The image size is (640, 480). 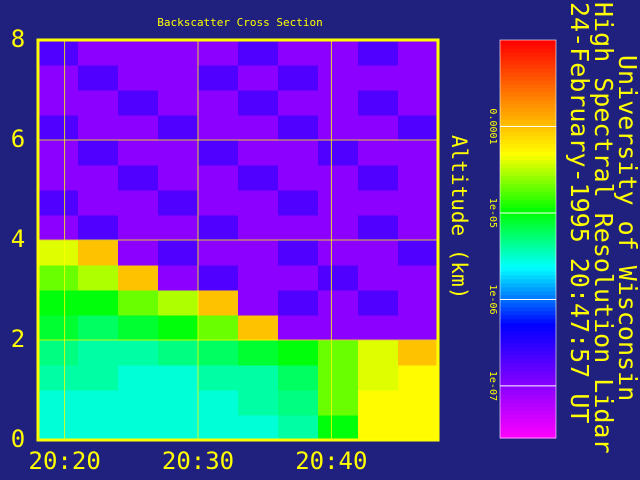 I want to click on colorbar-tick-label: 1e-05, so click(x=492, y=213).